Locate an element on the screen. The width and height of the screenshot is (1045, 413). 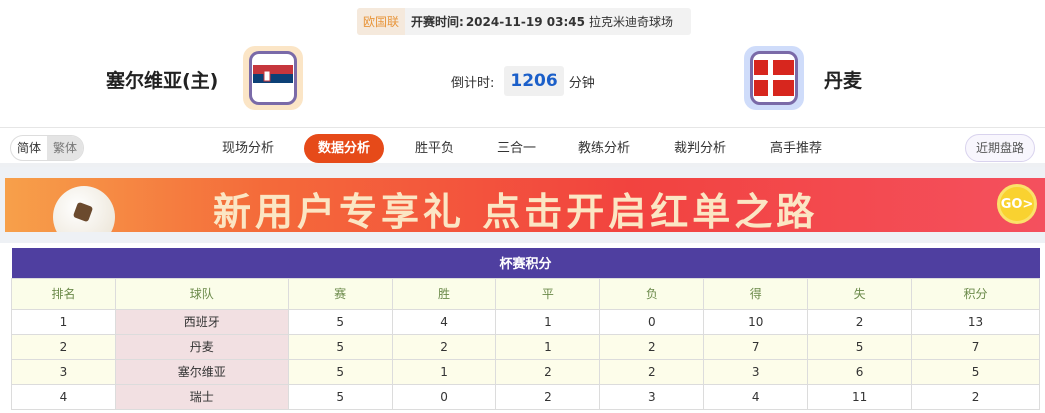
cell-points: 7 is located at coordinates (975, 346).